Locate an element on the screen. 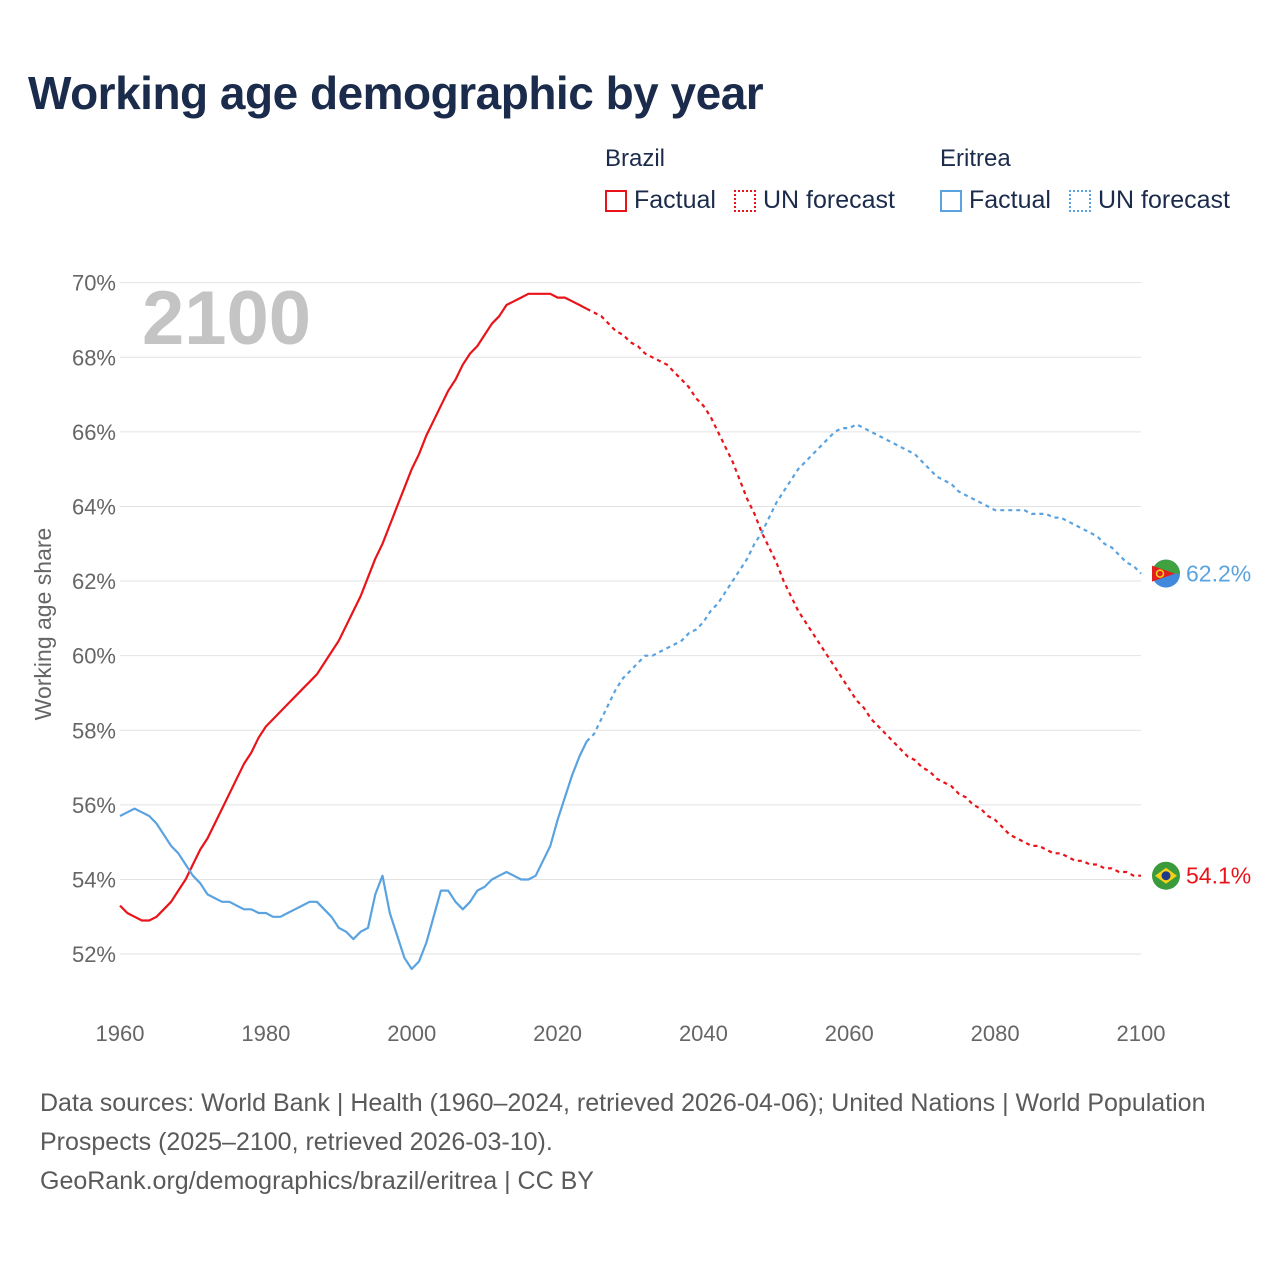 This screenshot has width=1280, height=1280. legend-item-eritrea-factual: Factual is located at coordinates (995, 200).